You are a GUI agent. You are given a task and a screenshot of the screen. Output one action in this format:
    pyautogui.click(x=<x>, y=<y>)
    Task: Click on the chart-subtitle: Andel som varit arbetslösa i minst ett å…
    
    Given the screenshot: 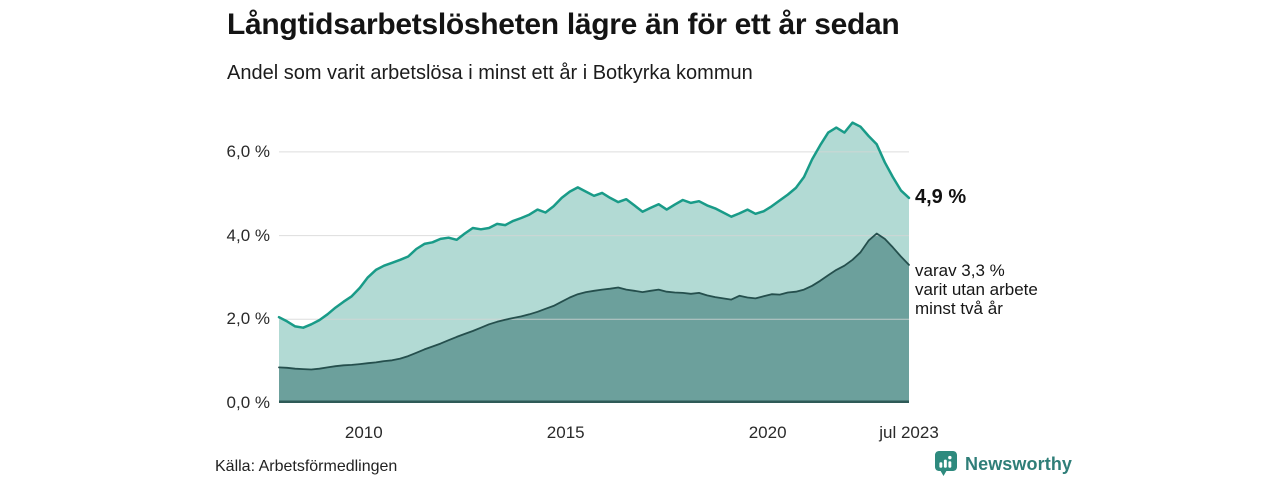 What is the action you would take?
    pyautogui.click(x=490, y=73)
    